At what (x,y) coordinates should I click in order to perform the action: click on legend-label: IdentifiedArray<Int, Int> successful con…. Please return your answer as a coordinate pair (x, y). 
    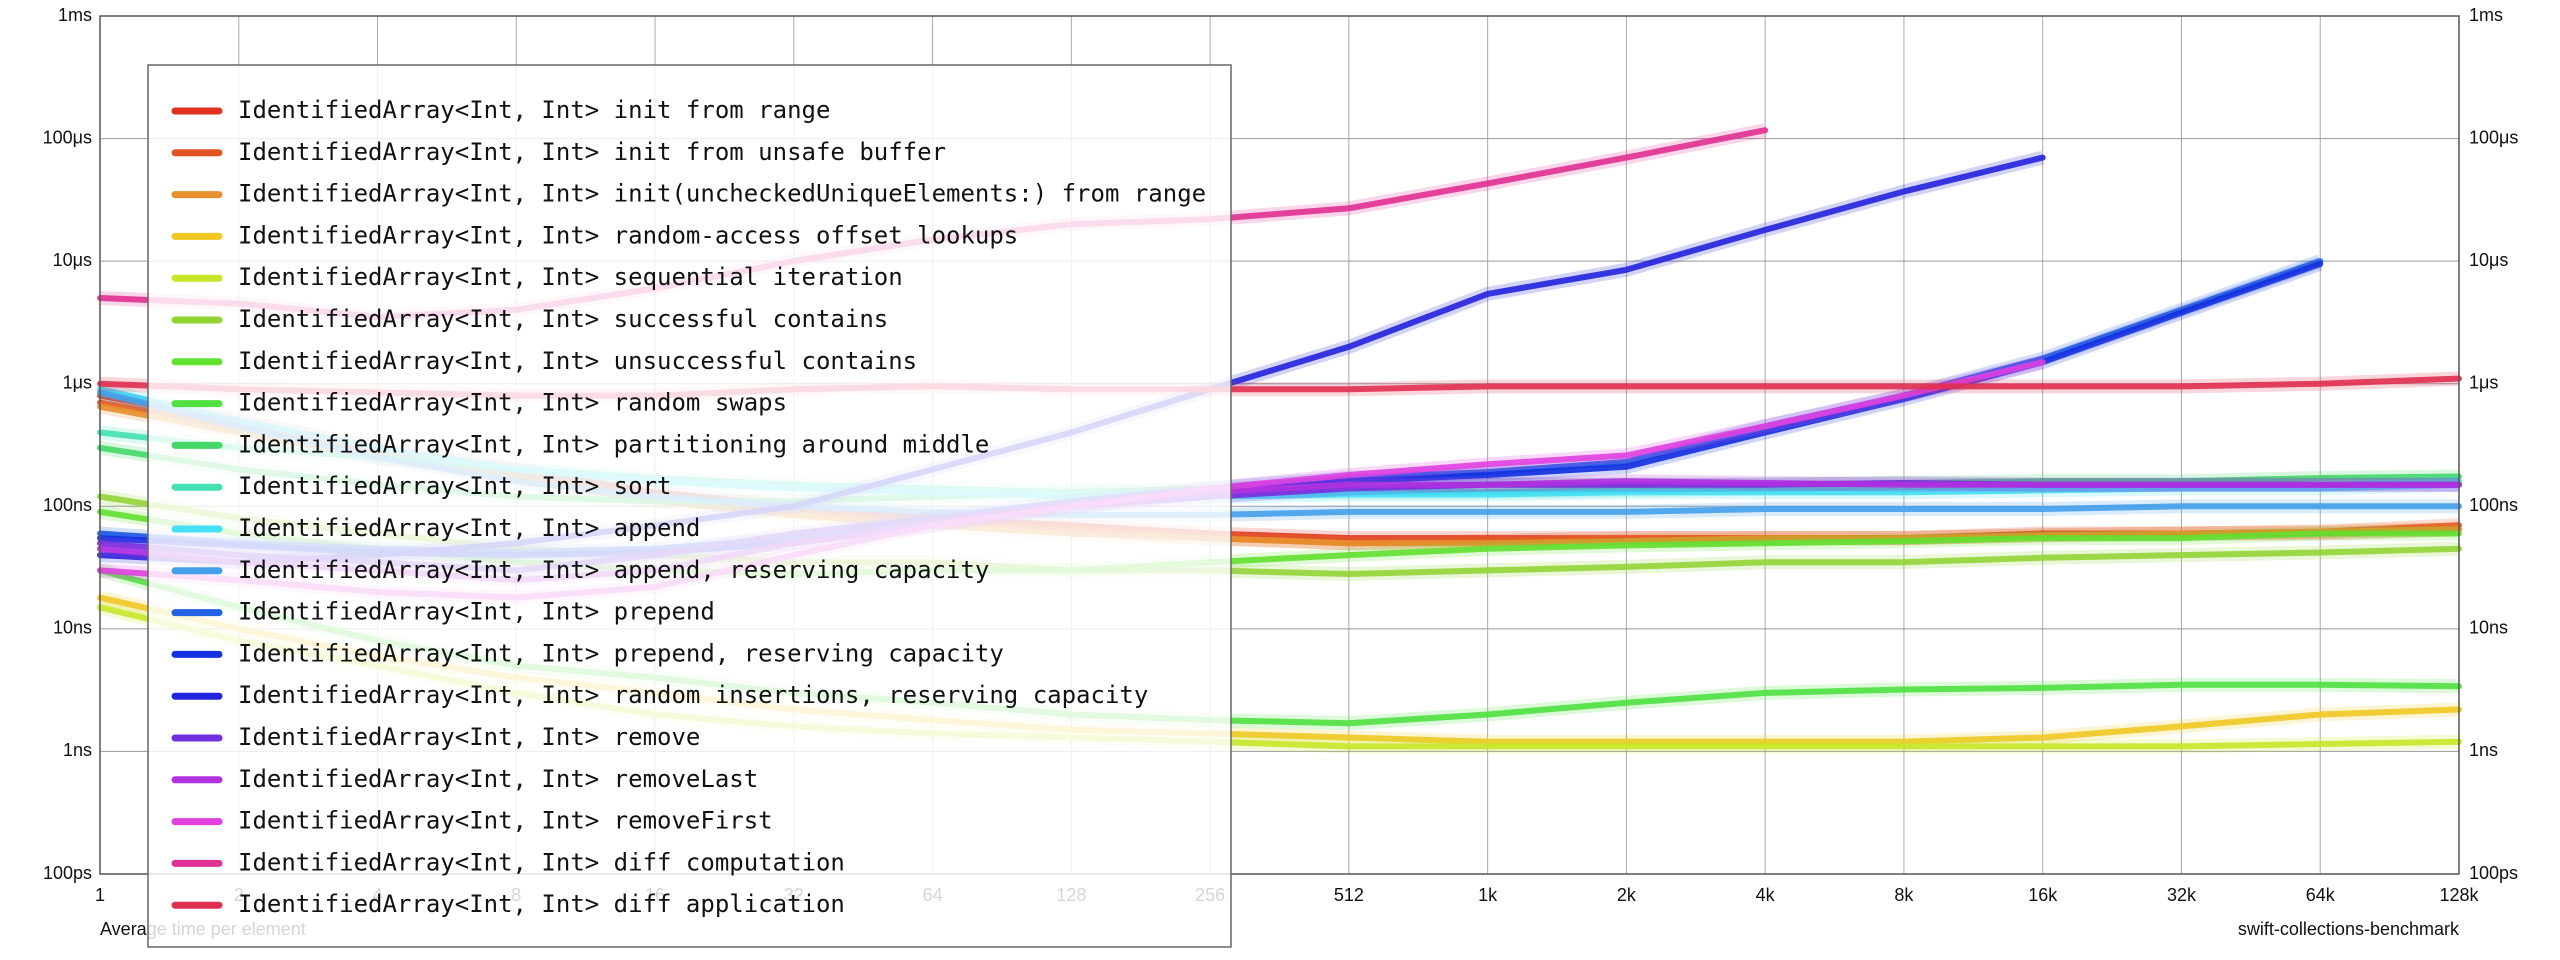
    Looking at the image, I should click on (563, 319).